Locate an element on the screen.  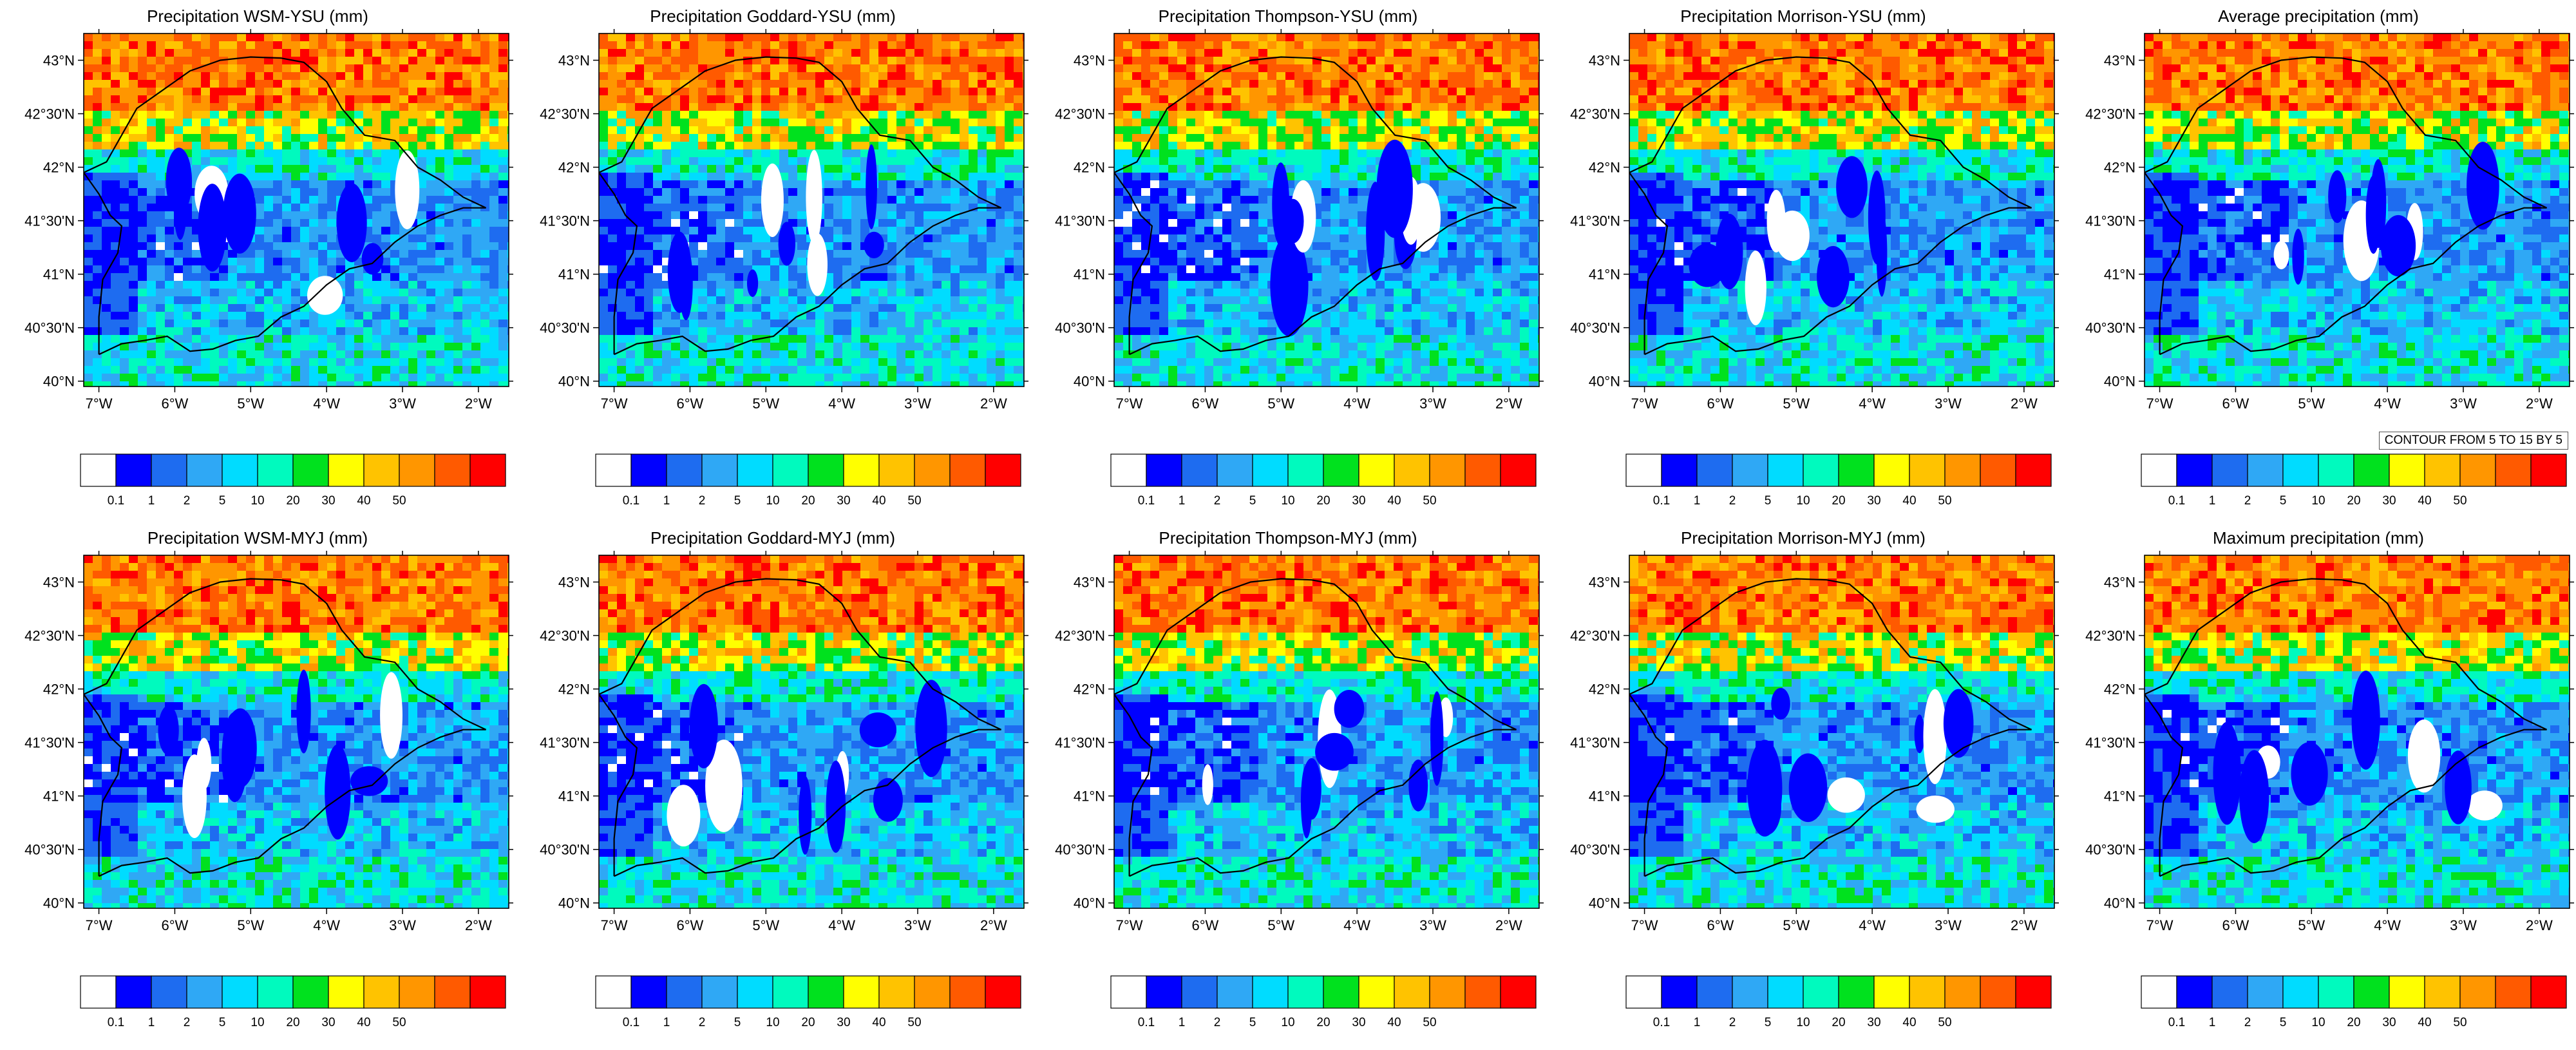
colorbar-swatch is located at coordinates (897, 470).